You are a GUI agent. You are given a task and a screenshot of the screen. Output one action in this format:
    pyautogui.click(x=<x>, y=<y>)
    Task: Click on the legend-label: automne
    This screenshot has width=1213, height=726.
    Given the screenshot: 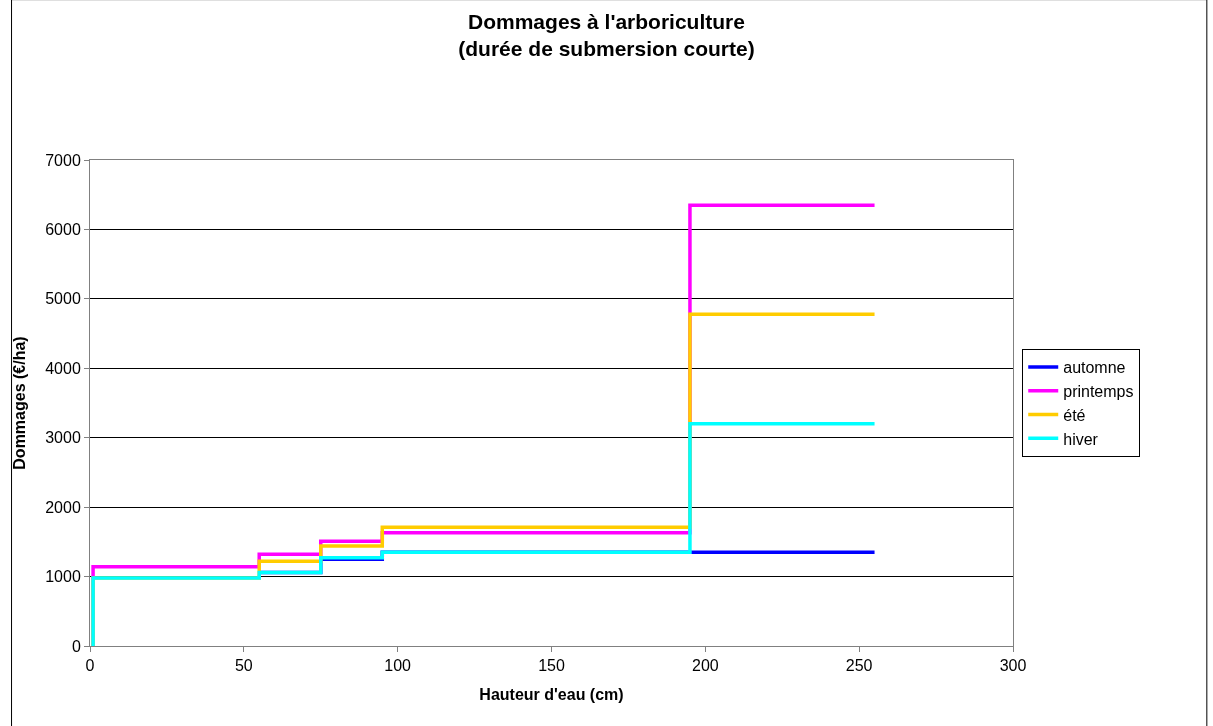 What is the action you would take?
    pyautogui.click(x=1094, y=368)
    